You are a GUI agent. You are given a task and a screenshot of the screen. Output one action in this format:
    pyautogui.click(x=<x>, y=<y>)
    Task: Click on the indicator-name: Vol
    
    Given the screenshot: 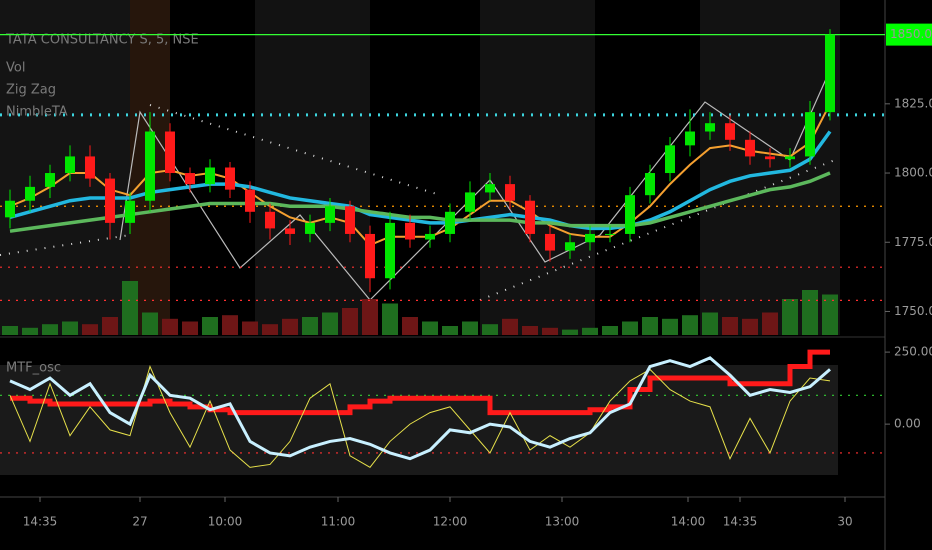 What is the action you would take?
    pyautogui.click(x=15, y=68)
    